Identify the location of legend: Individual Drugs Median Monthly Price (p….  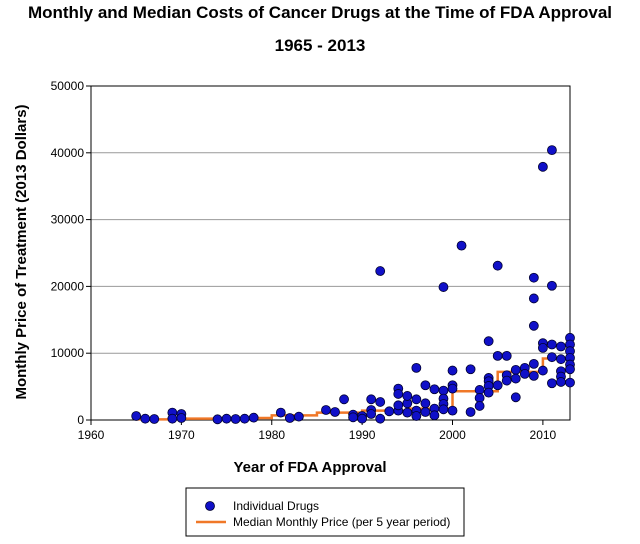
(325, 512).